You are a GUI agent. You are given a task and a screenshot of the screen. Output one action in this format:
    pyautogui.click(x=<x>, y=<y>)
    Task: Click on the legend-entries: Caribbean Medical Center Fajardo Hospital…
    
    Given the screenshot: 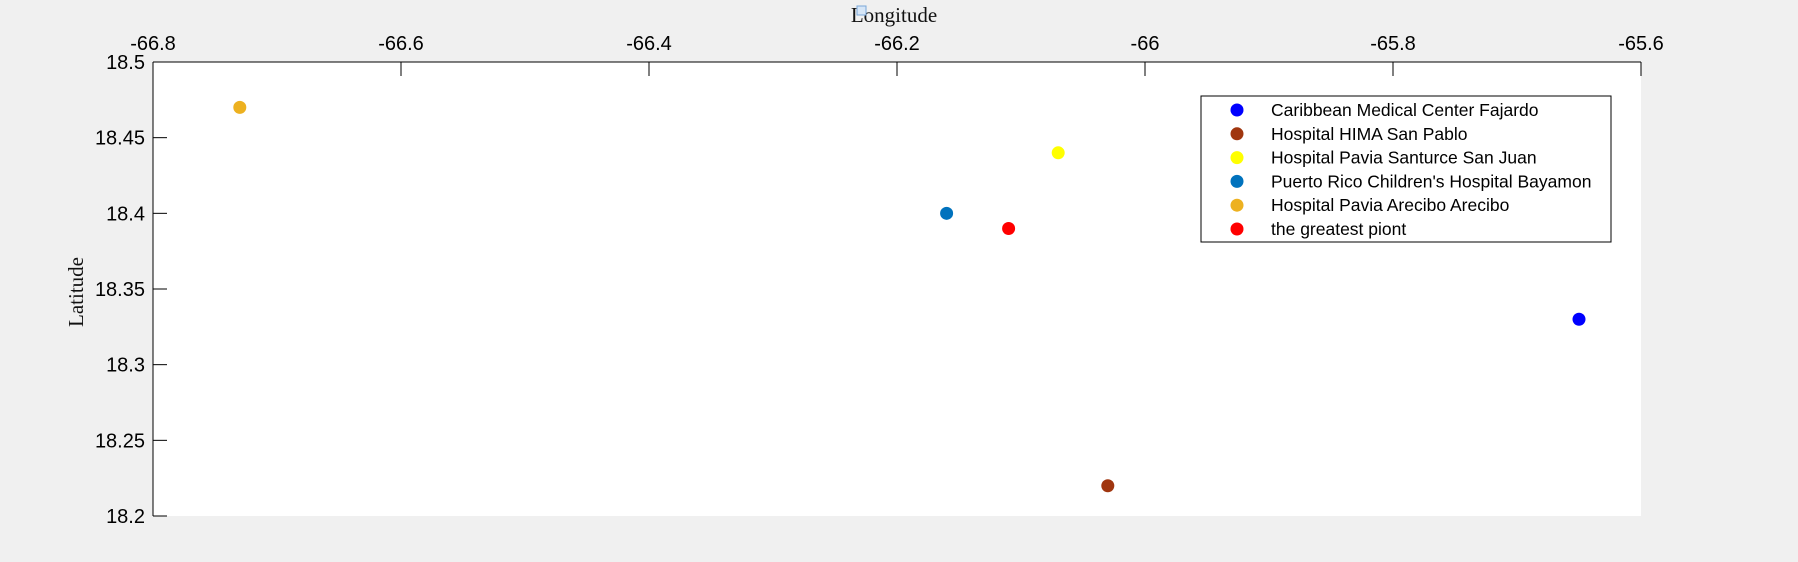 What is the action you would take?
    pyautogui.click(x=1410, y=169)
    